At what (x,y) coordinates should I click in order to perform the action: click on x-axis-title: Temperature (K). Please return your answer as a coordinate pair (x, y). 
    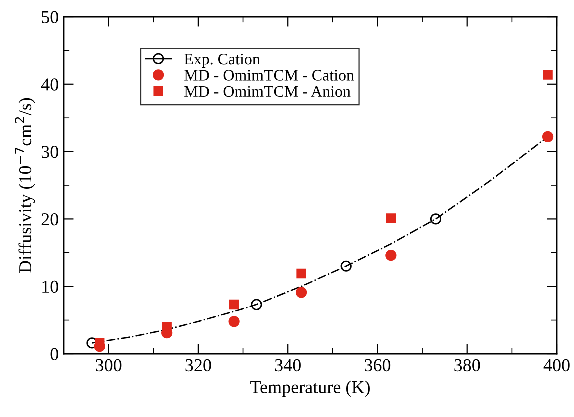
    Looking at the image, I should click on (310, 389).